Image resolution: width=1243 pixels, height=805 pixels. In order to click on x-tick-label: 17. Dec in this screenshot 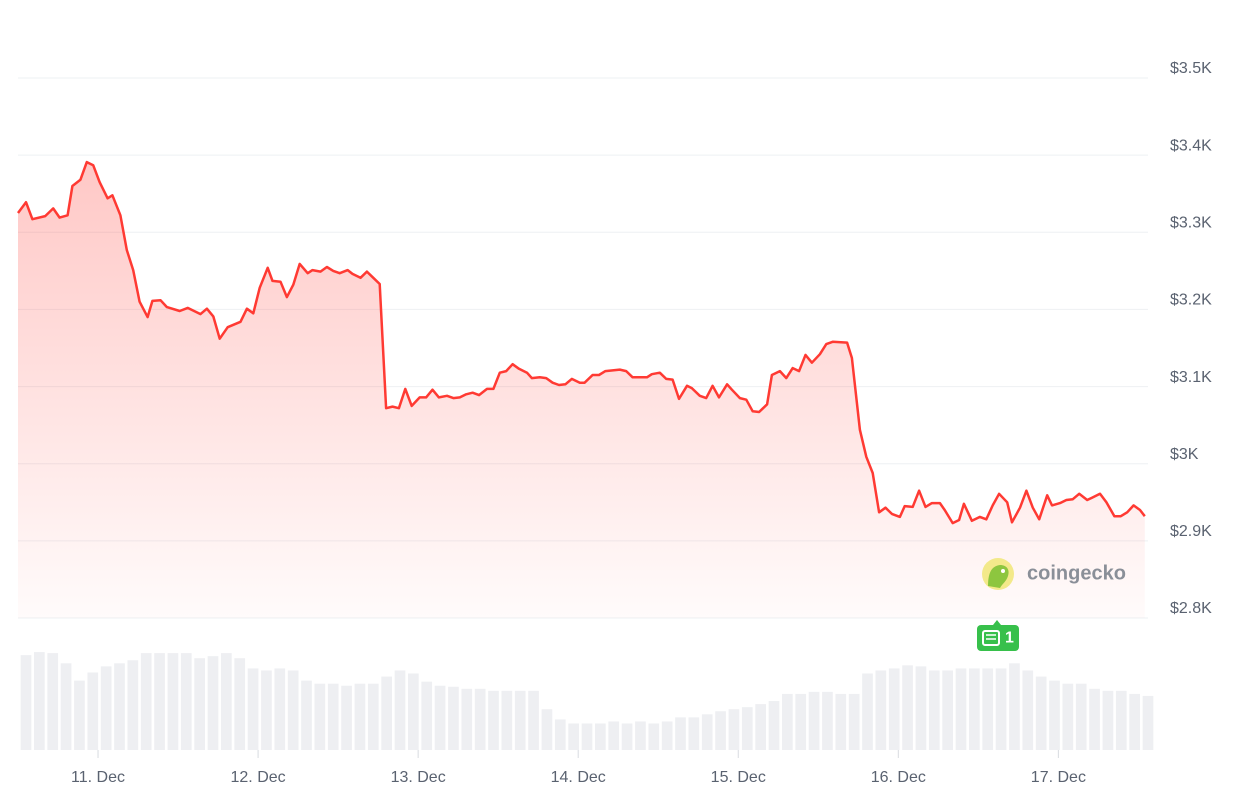, I will do `click(1058, 777)`.